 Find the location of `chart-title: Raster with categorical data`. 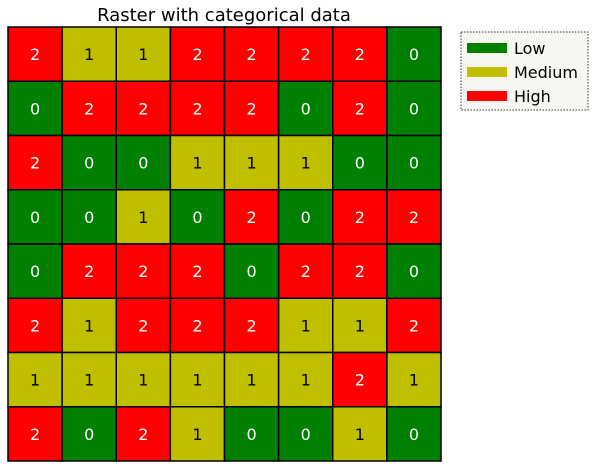

chart-title: Raster with categorical data is located at coordinates (224, 15).